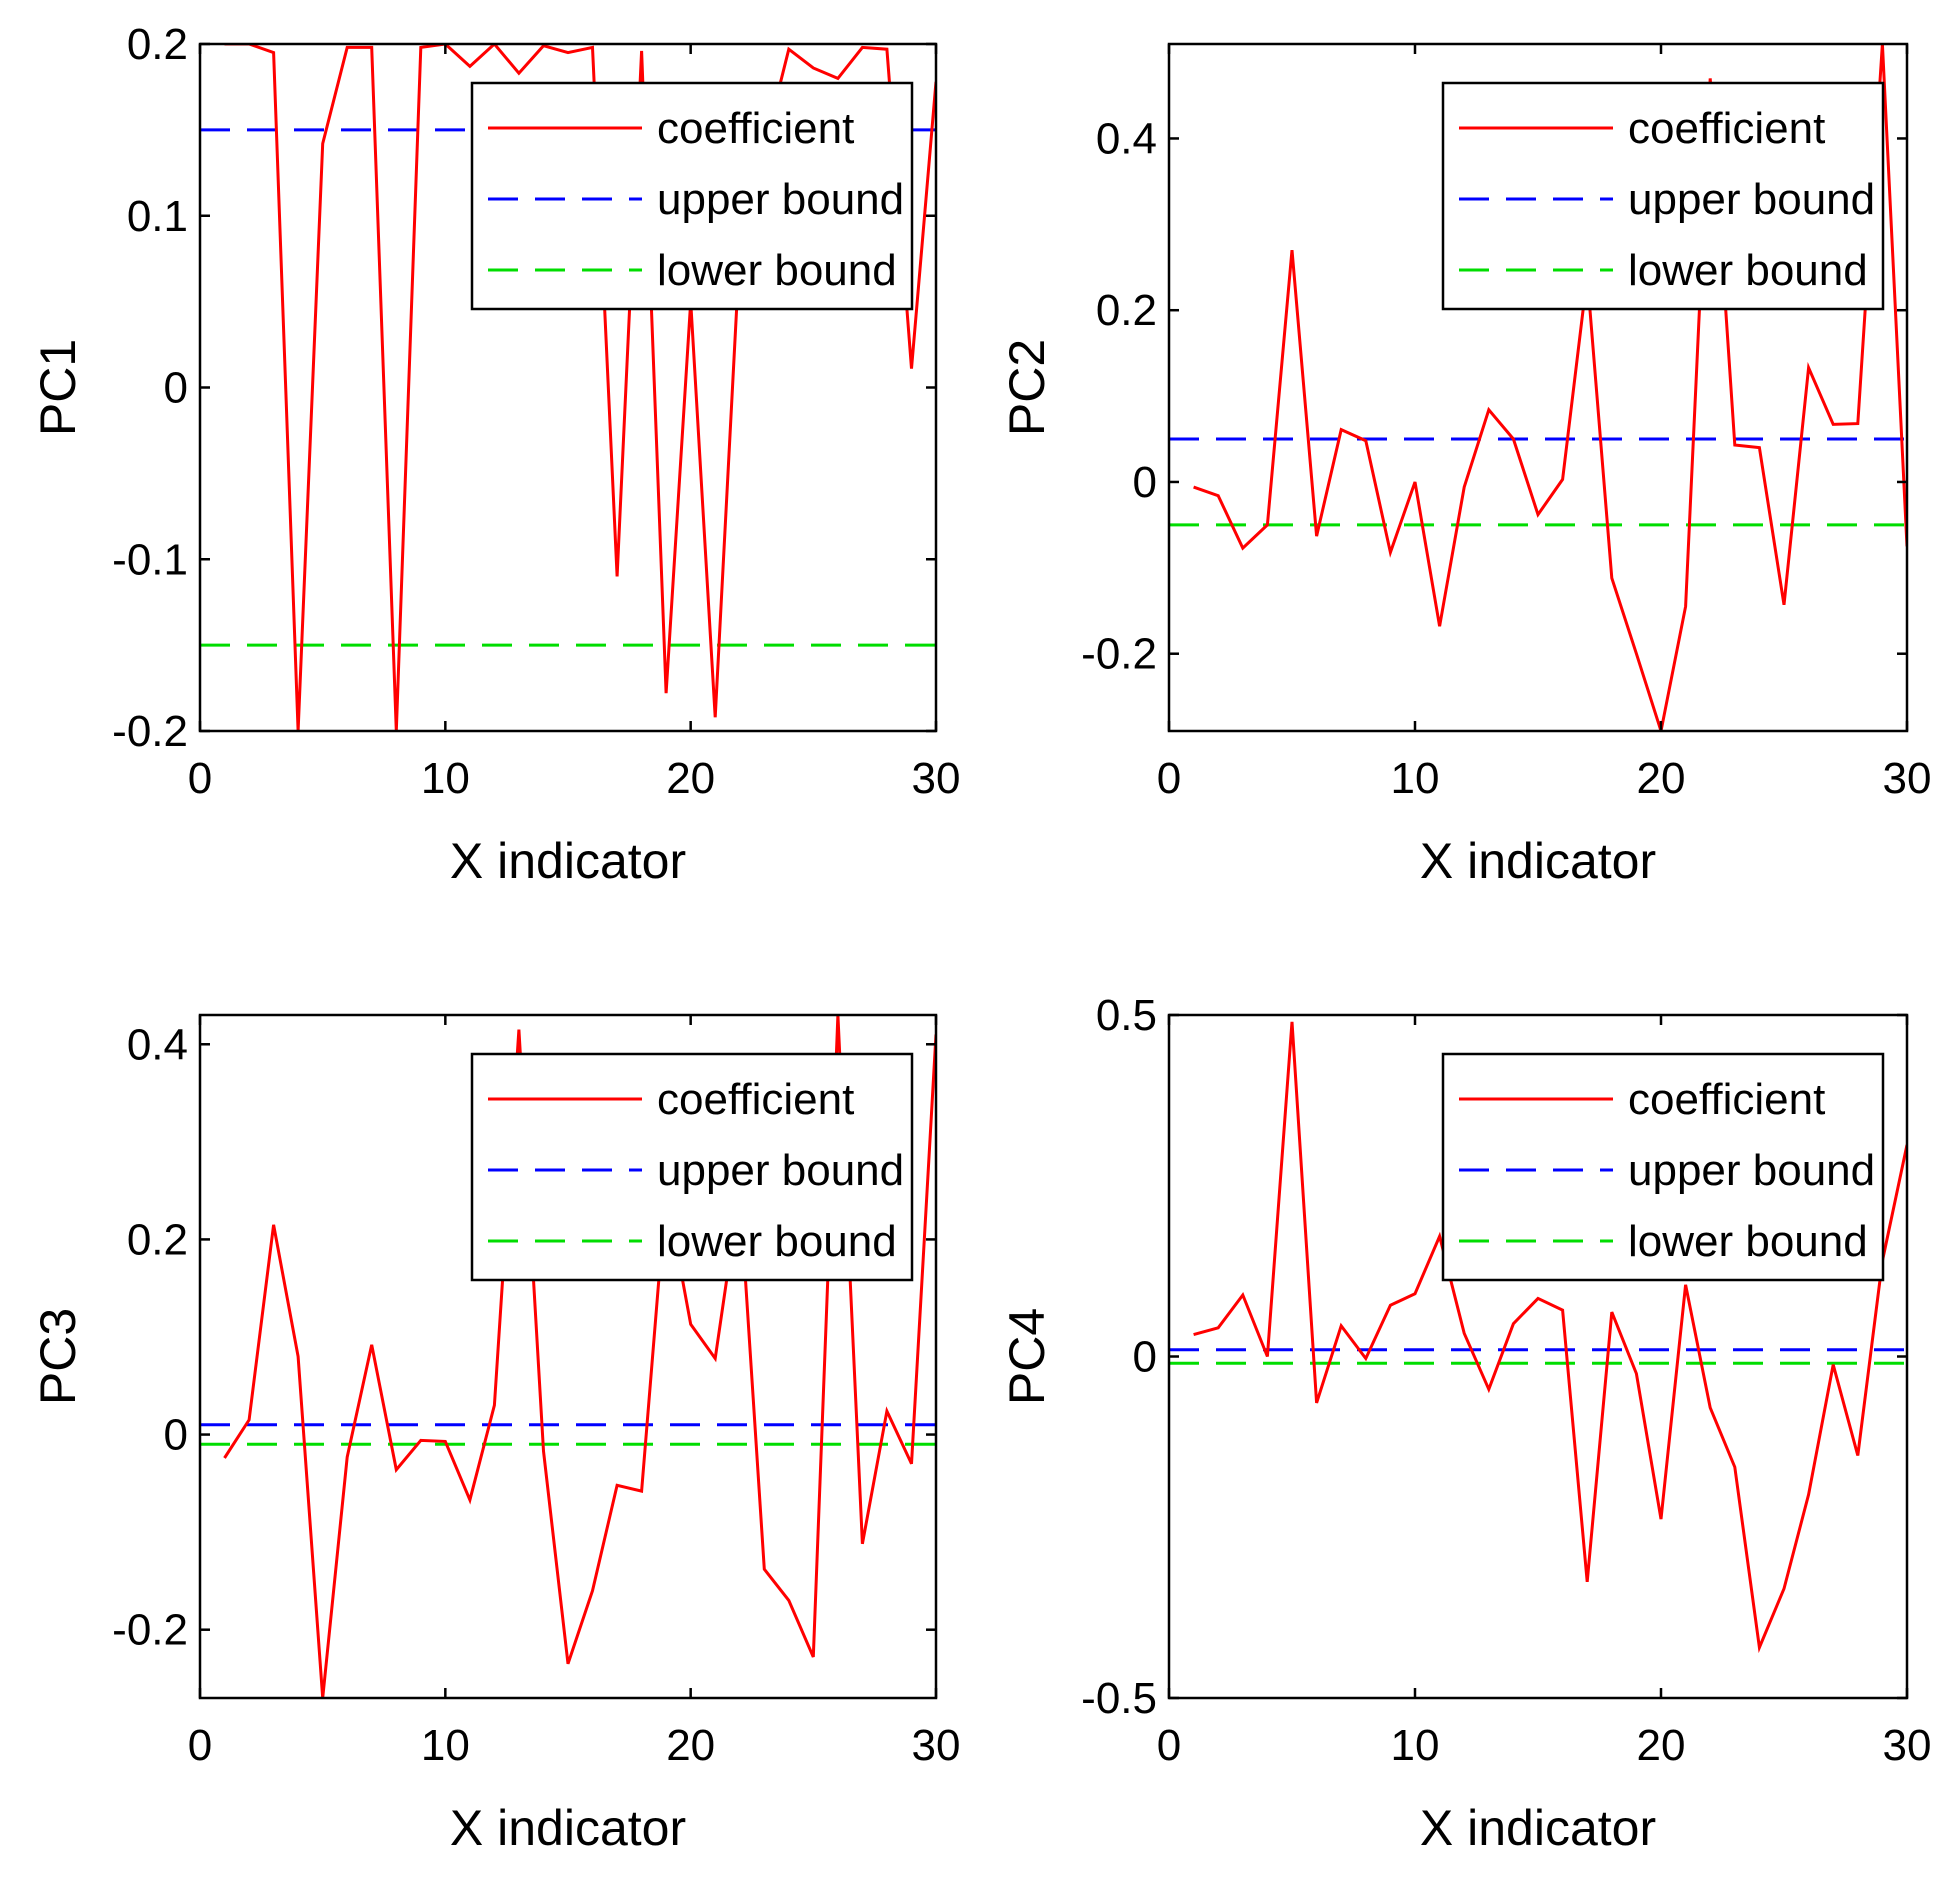 This screenshot has width=1952, height=1883. Describe the element at coordinates (58, 1356) in the screenshot. I see `y-axis-label: PC3` at that location.